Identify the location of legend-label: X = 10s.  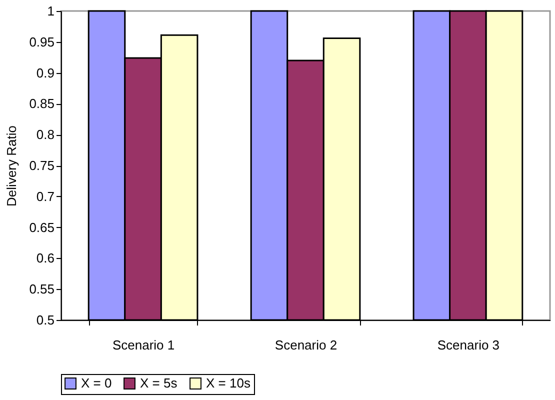
(228, 383).